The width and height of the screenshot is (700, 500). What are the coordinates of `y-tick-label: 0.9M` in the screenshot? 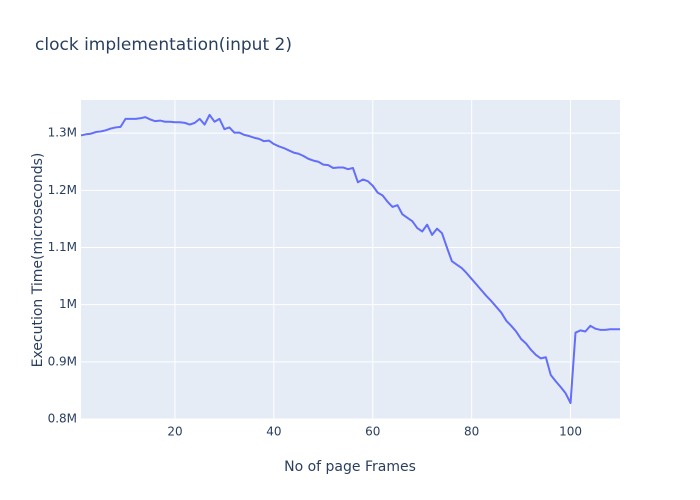 It's located at (62, 361).